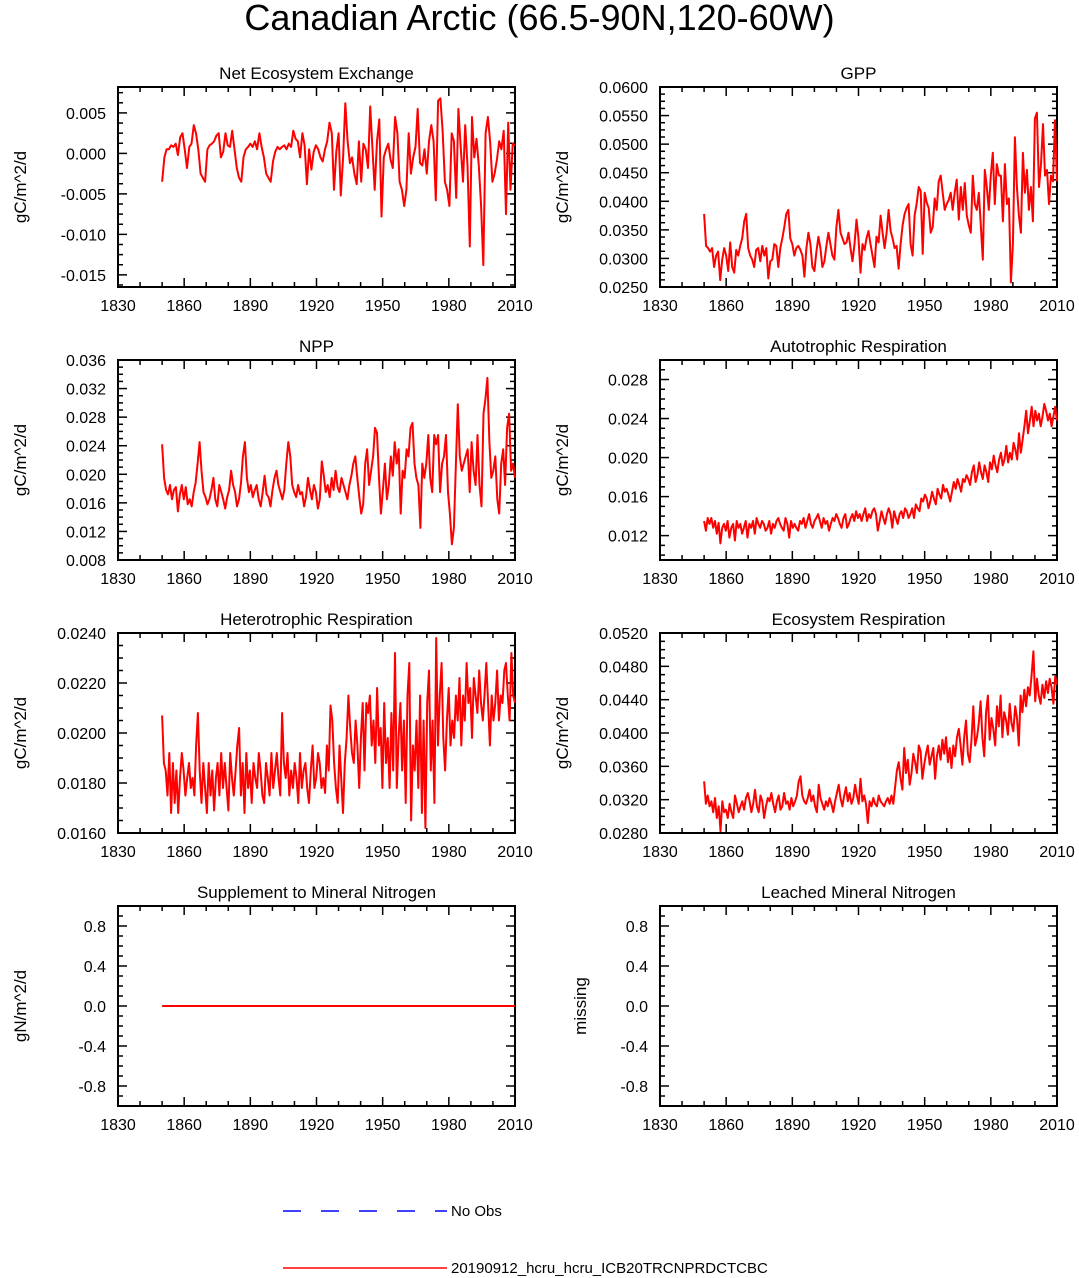 Image resolution: width=1079 pixels, height=1278 pixels. What do you see at coordinates (81, 734) in the screenshot?
I see `panel-5-y-tick-label: 0.0200` at bounding box center [81, 734].